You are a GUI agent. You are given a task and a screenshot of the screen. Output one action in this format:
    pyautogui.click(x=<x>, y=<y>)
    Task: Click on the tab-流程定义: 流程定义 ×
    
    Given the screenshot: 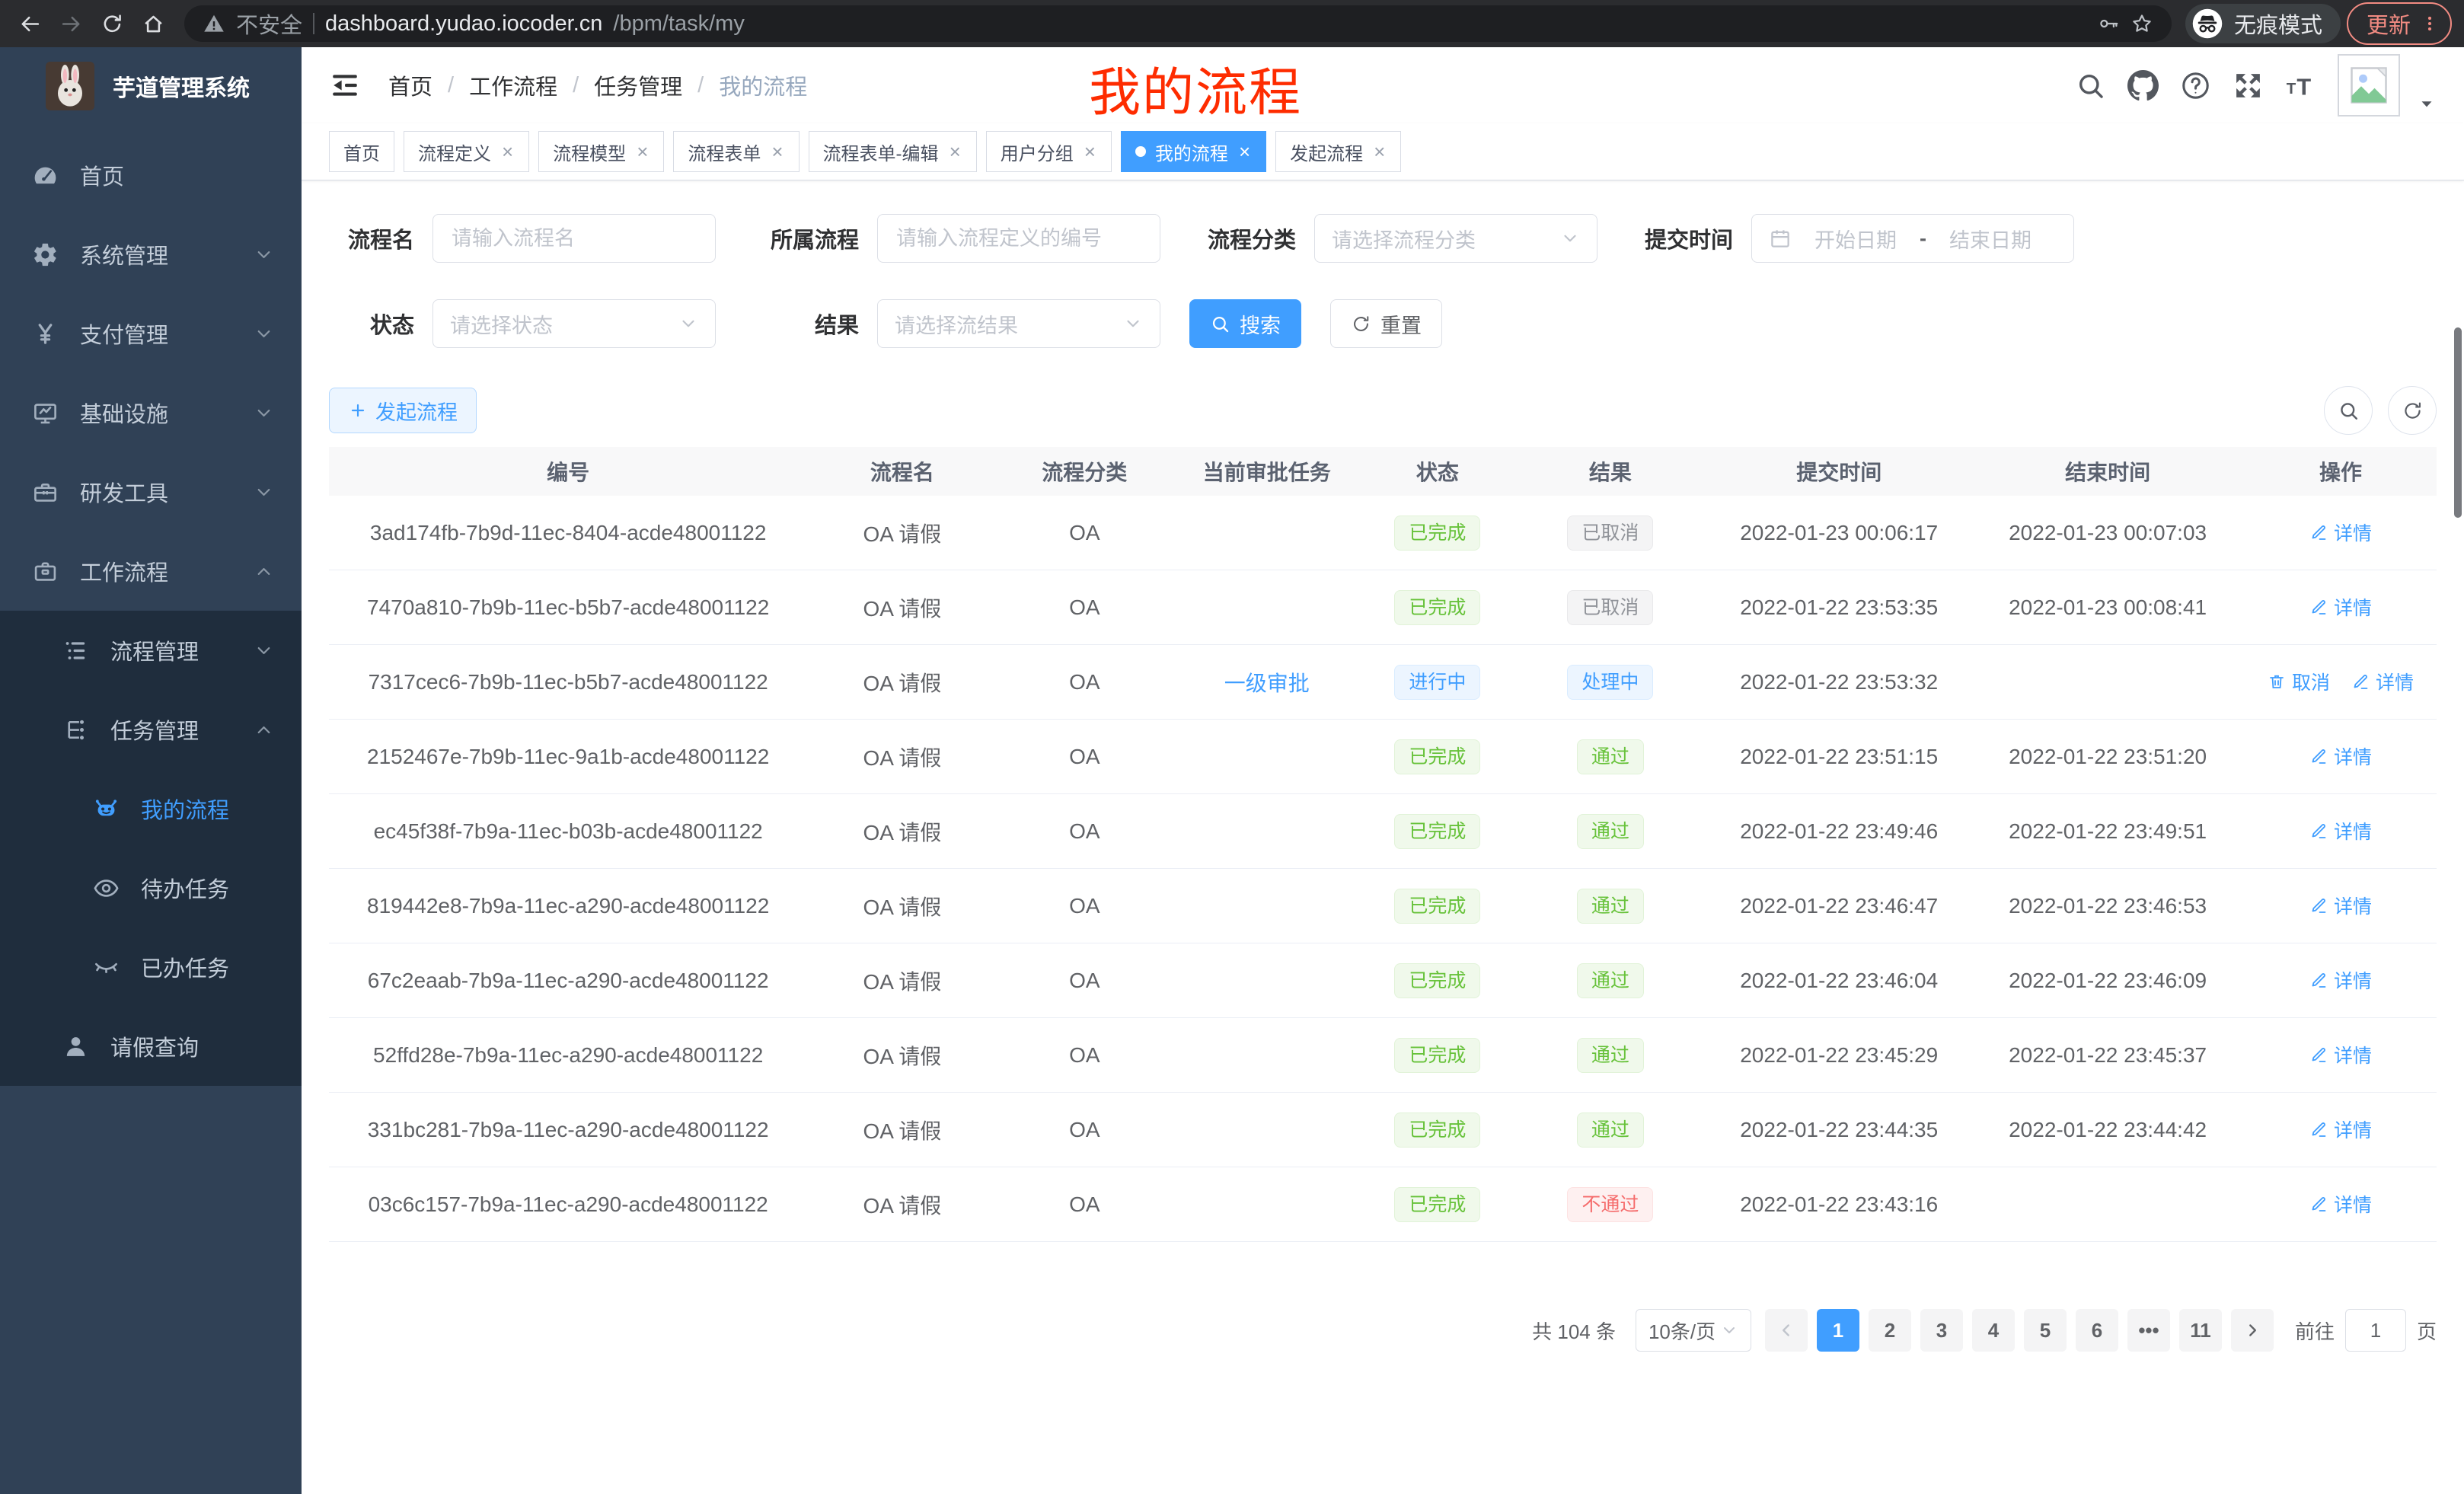 What is the action you would take?
    pyautogui.click(x=467, y=151)
    